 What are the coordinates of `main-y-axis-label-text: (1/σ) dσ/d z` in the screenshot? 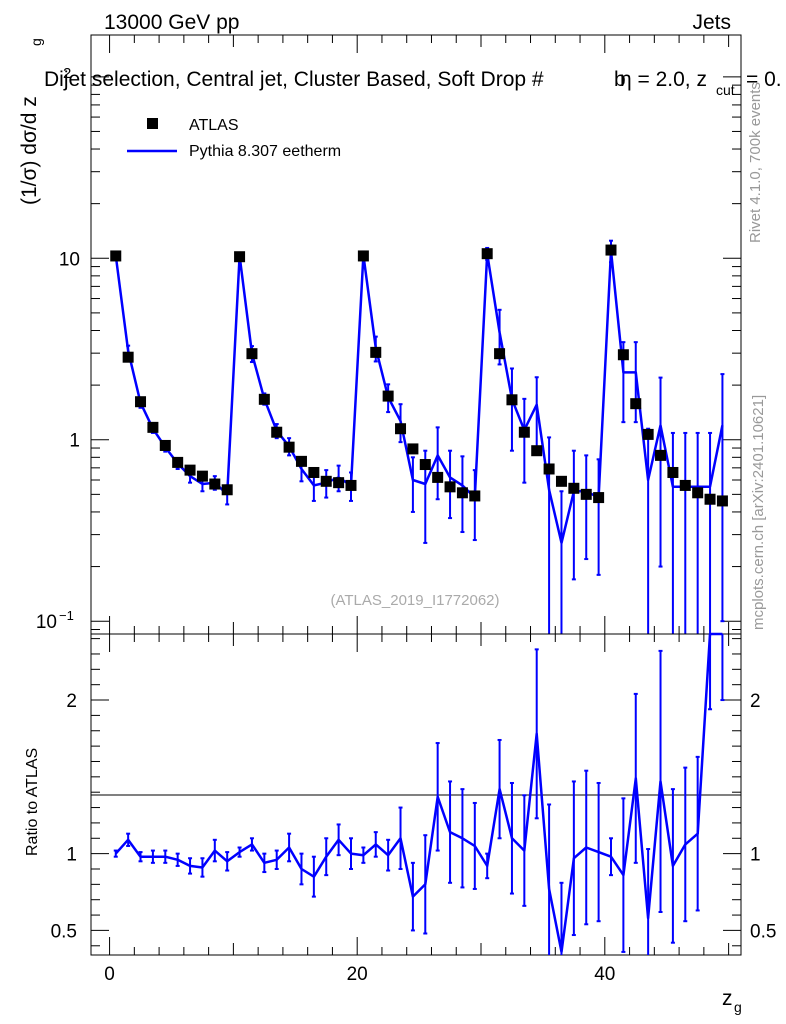 It's located at (29, 150).